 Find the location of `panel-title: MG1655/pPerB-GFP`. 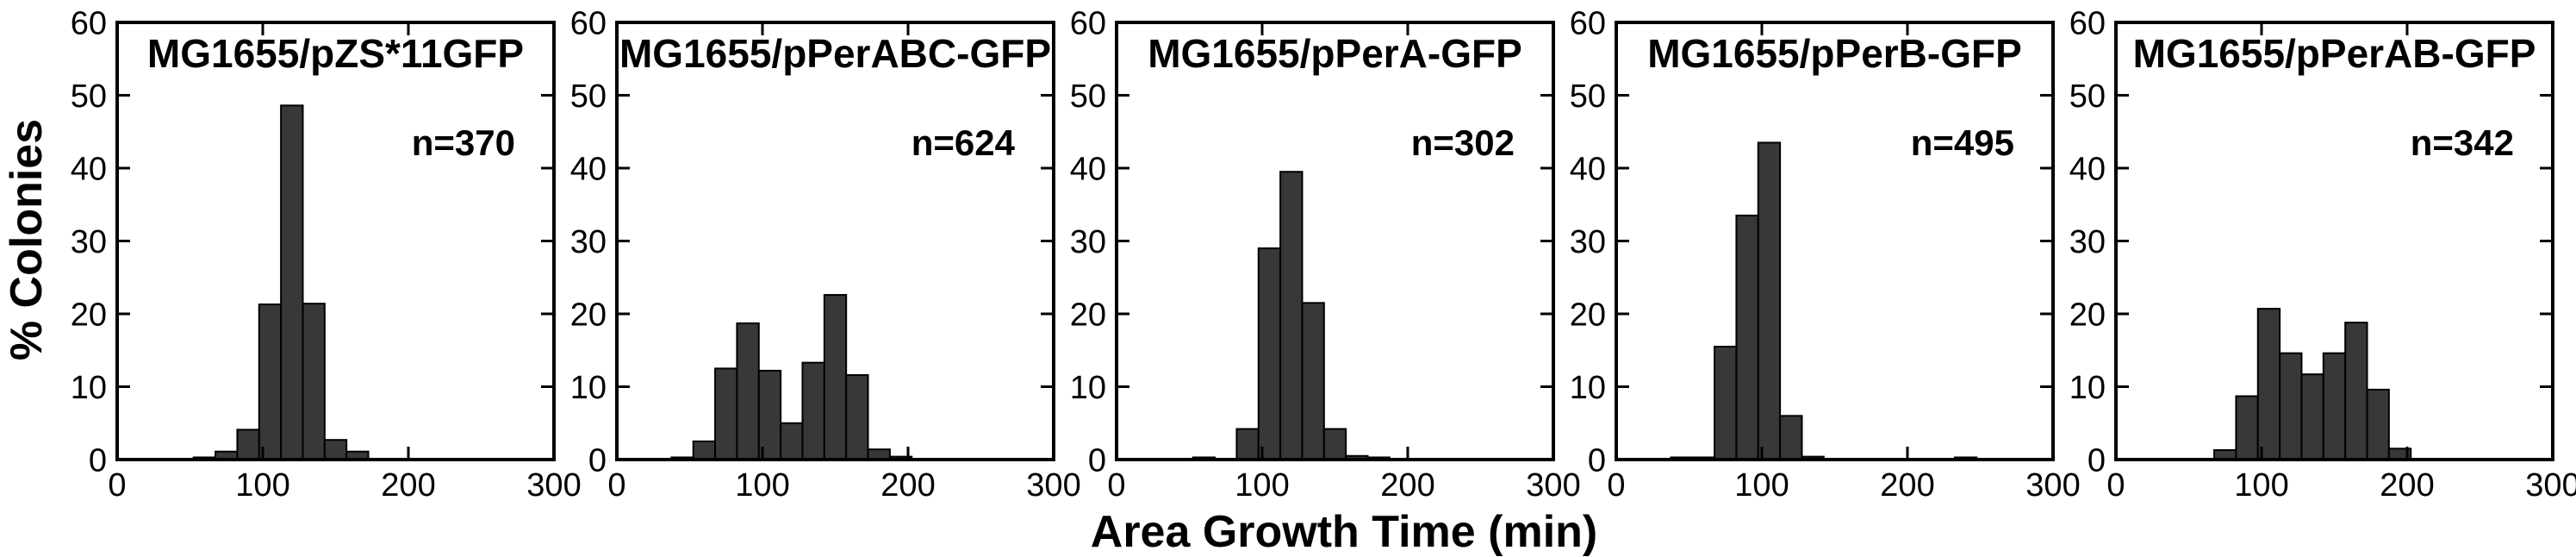

panel-title: MG1655/pPerB-GFP is located at coordinates (1835, 53).